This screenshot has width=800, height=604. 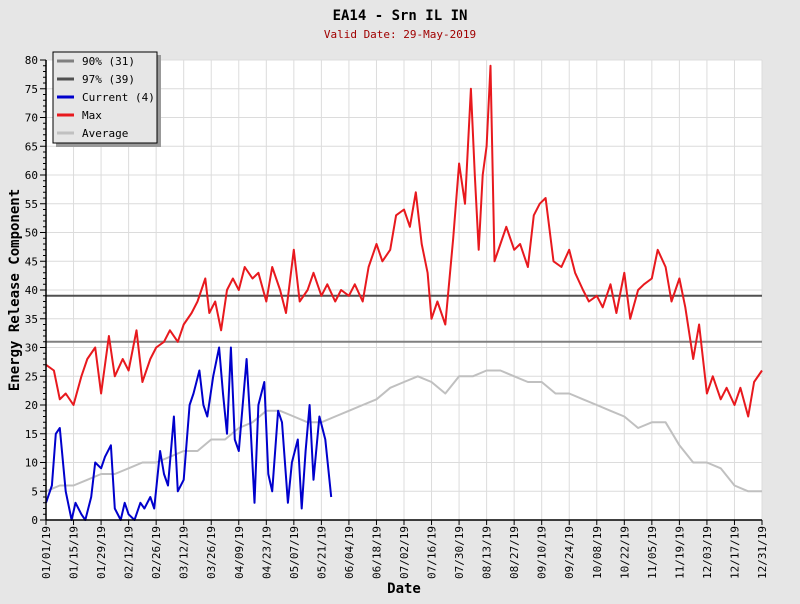 What do you see at coordinates (31, 118) in the screenshot?
I see `y-tick-label: 70` at bounding box center [31, 118].